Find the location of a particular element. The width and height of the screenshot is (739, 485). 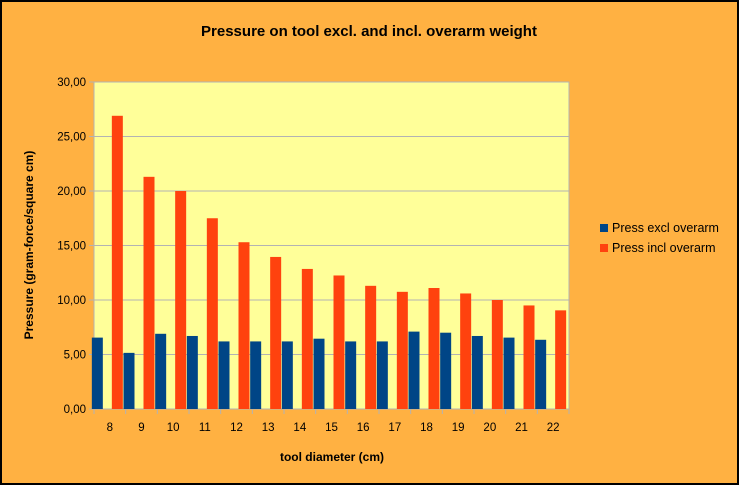

x-tick-label: 20 is located at coordinates (489, 428).